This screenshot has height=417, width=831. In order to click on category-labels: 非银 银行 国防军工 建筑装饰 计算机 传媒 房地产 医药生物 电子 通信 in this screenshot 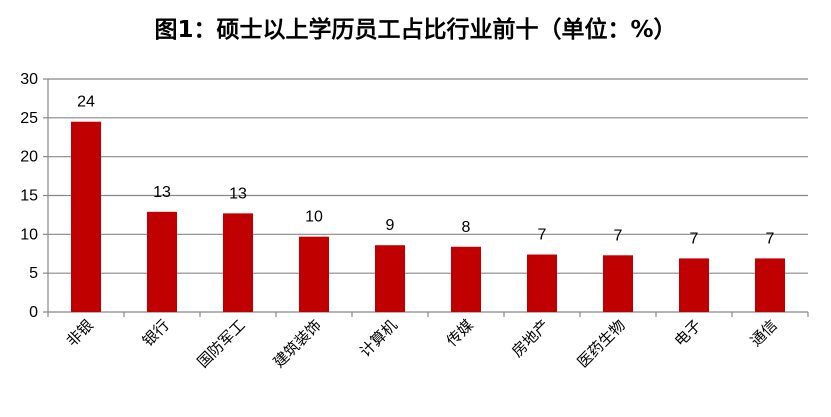, I will do `click(422, 343)`.